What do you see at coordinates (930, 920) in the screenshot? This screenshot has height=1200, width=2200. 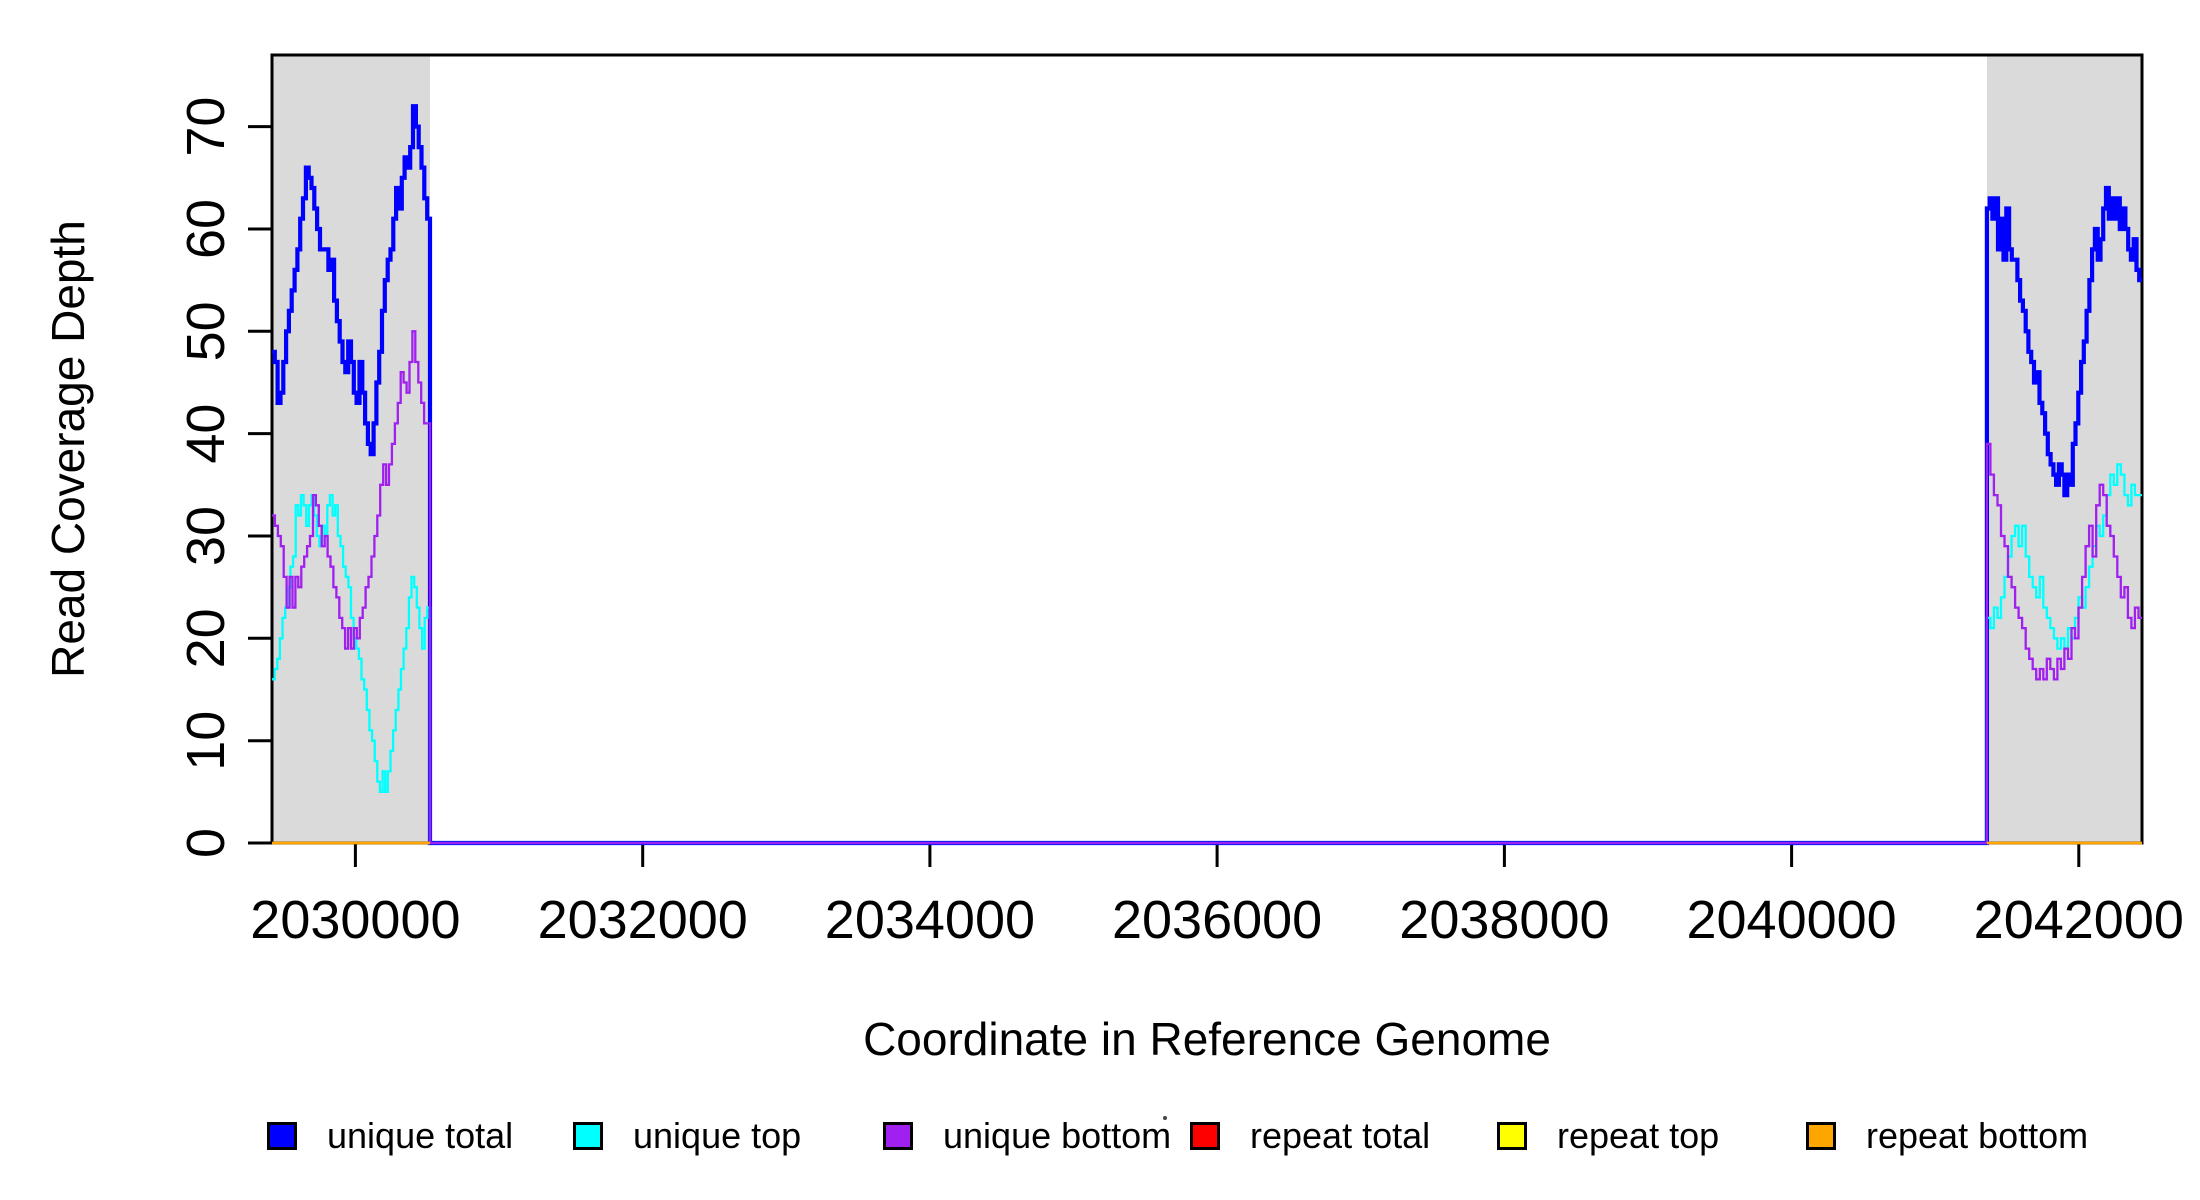 I see `x-tick-label: 2034000` at bounding box center [930, 920].